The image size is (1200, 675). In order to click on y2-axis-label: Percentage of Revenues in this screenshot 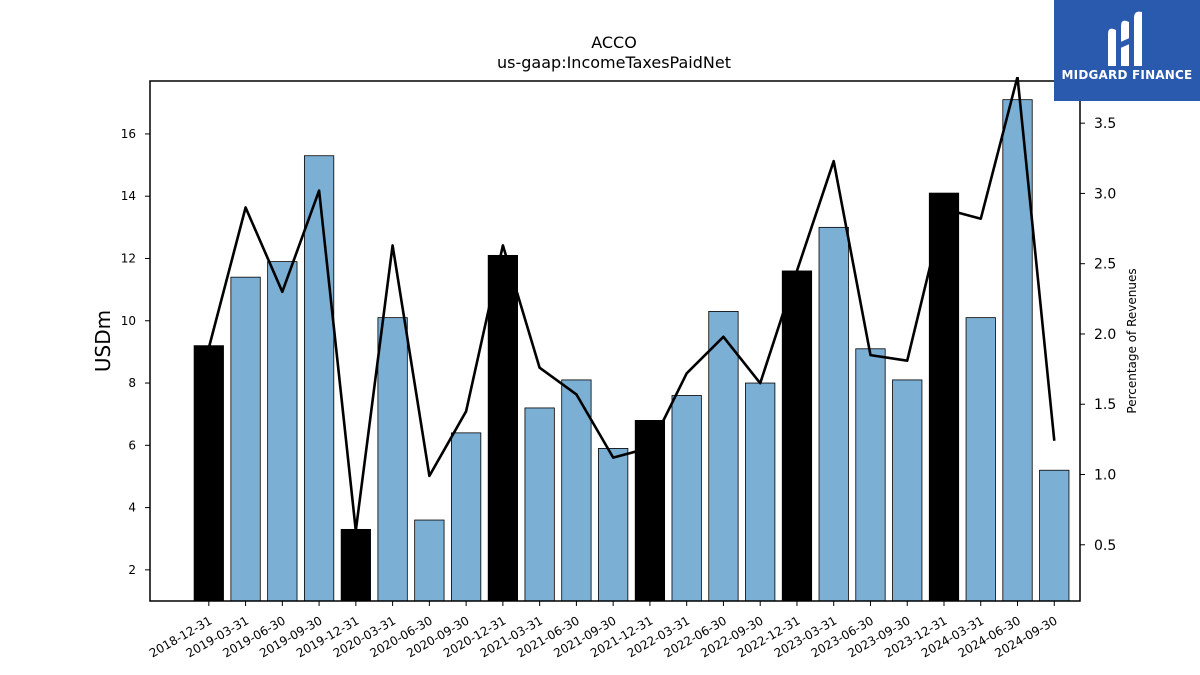, I will do `click(1132, 340)`.